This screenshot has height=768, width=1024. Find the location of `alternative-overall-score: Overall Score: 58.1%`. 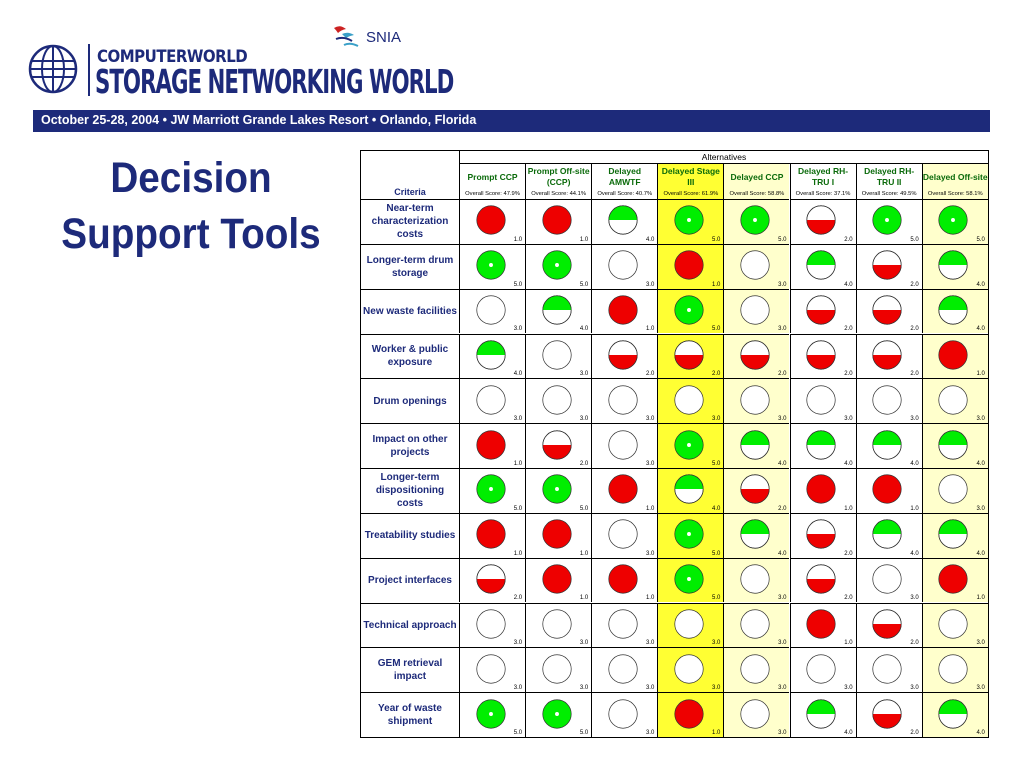

alternative-overall-score: Overall Score: 58.1% is located at coordinates (955, 194).